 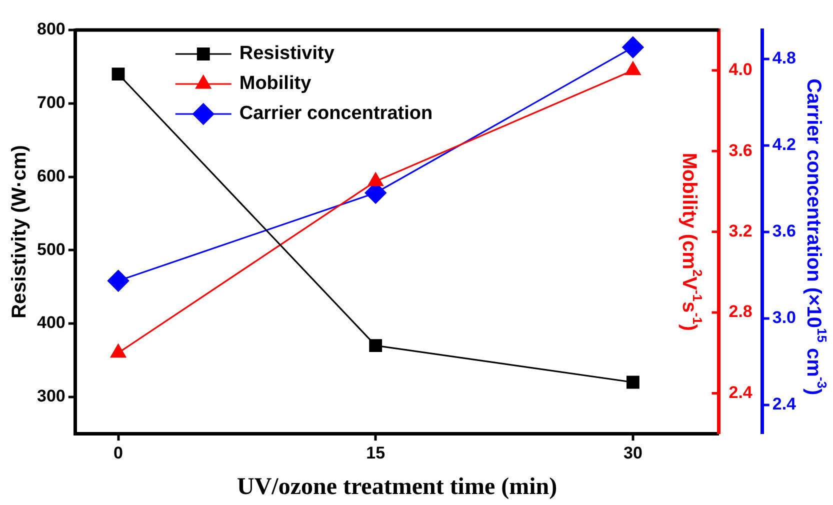 I want to click on y3-tick-label: 2.4, so click(x=784, y=404).